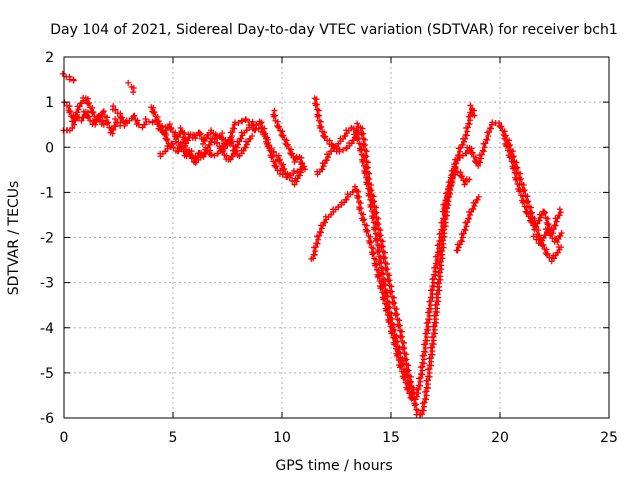 The width and height of the screenshot is (640, 480). What do you see at coordinates (47, 374) in the screenshot?
I see `y-tick-label: -5` at bounding box center [47, 374].